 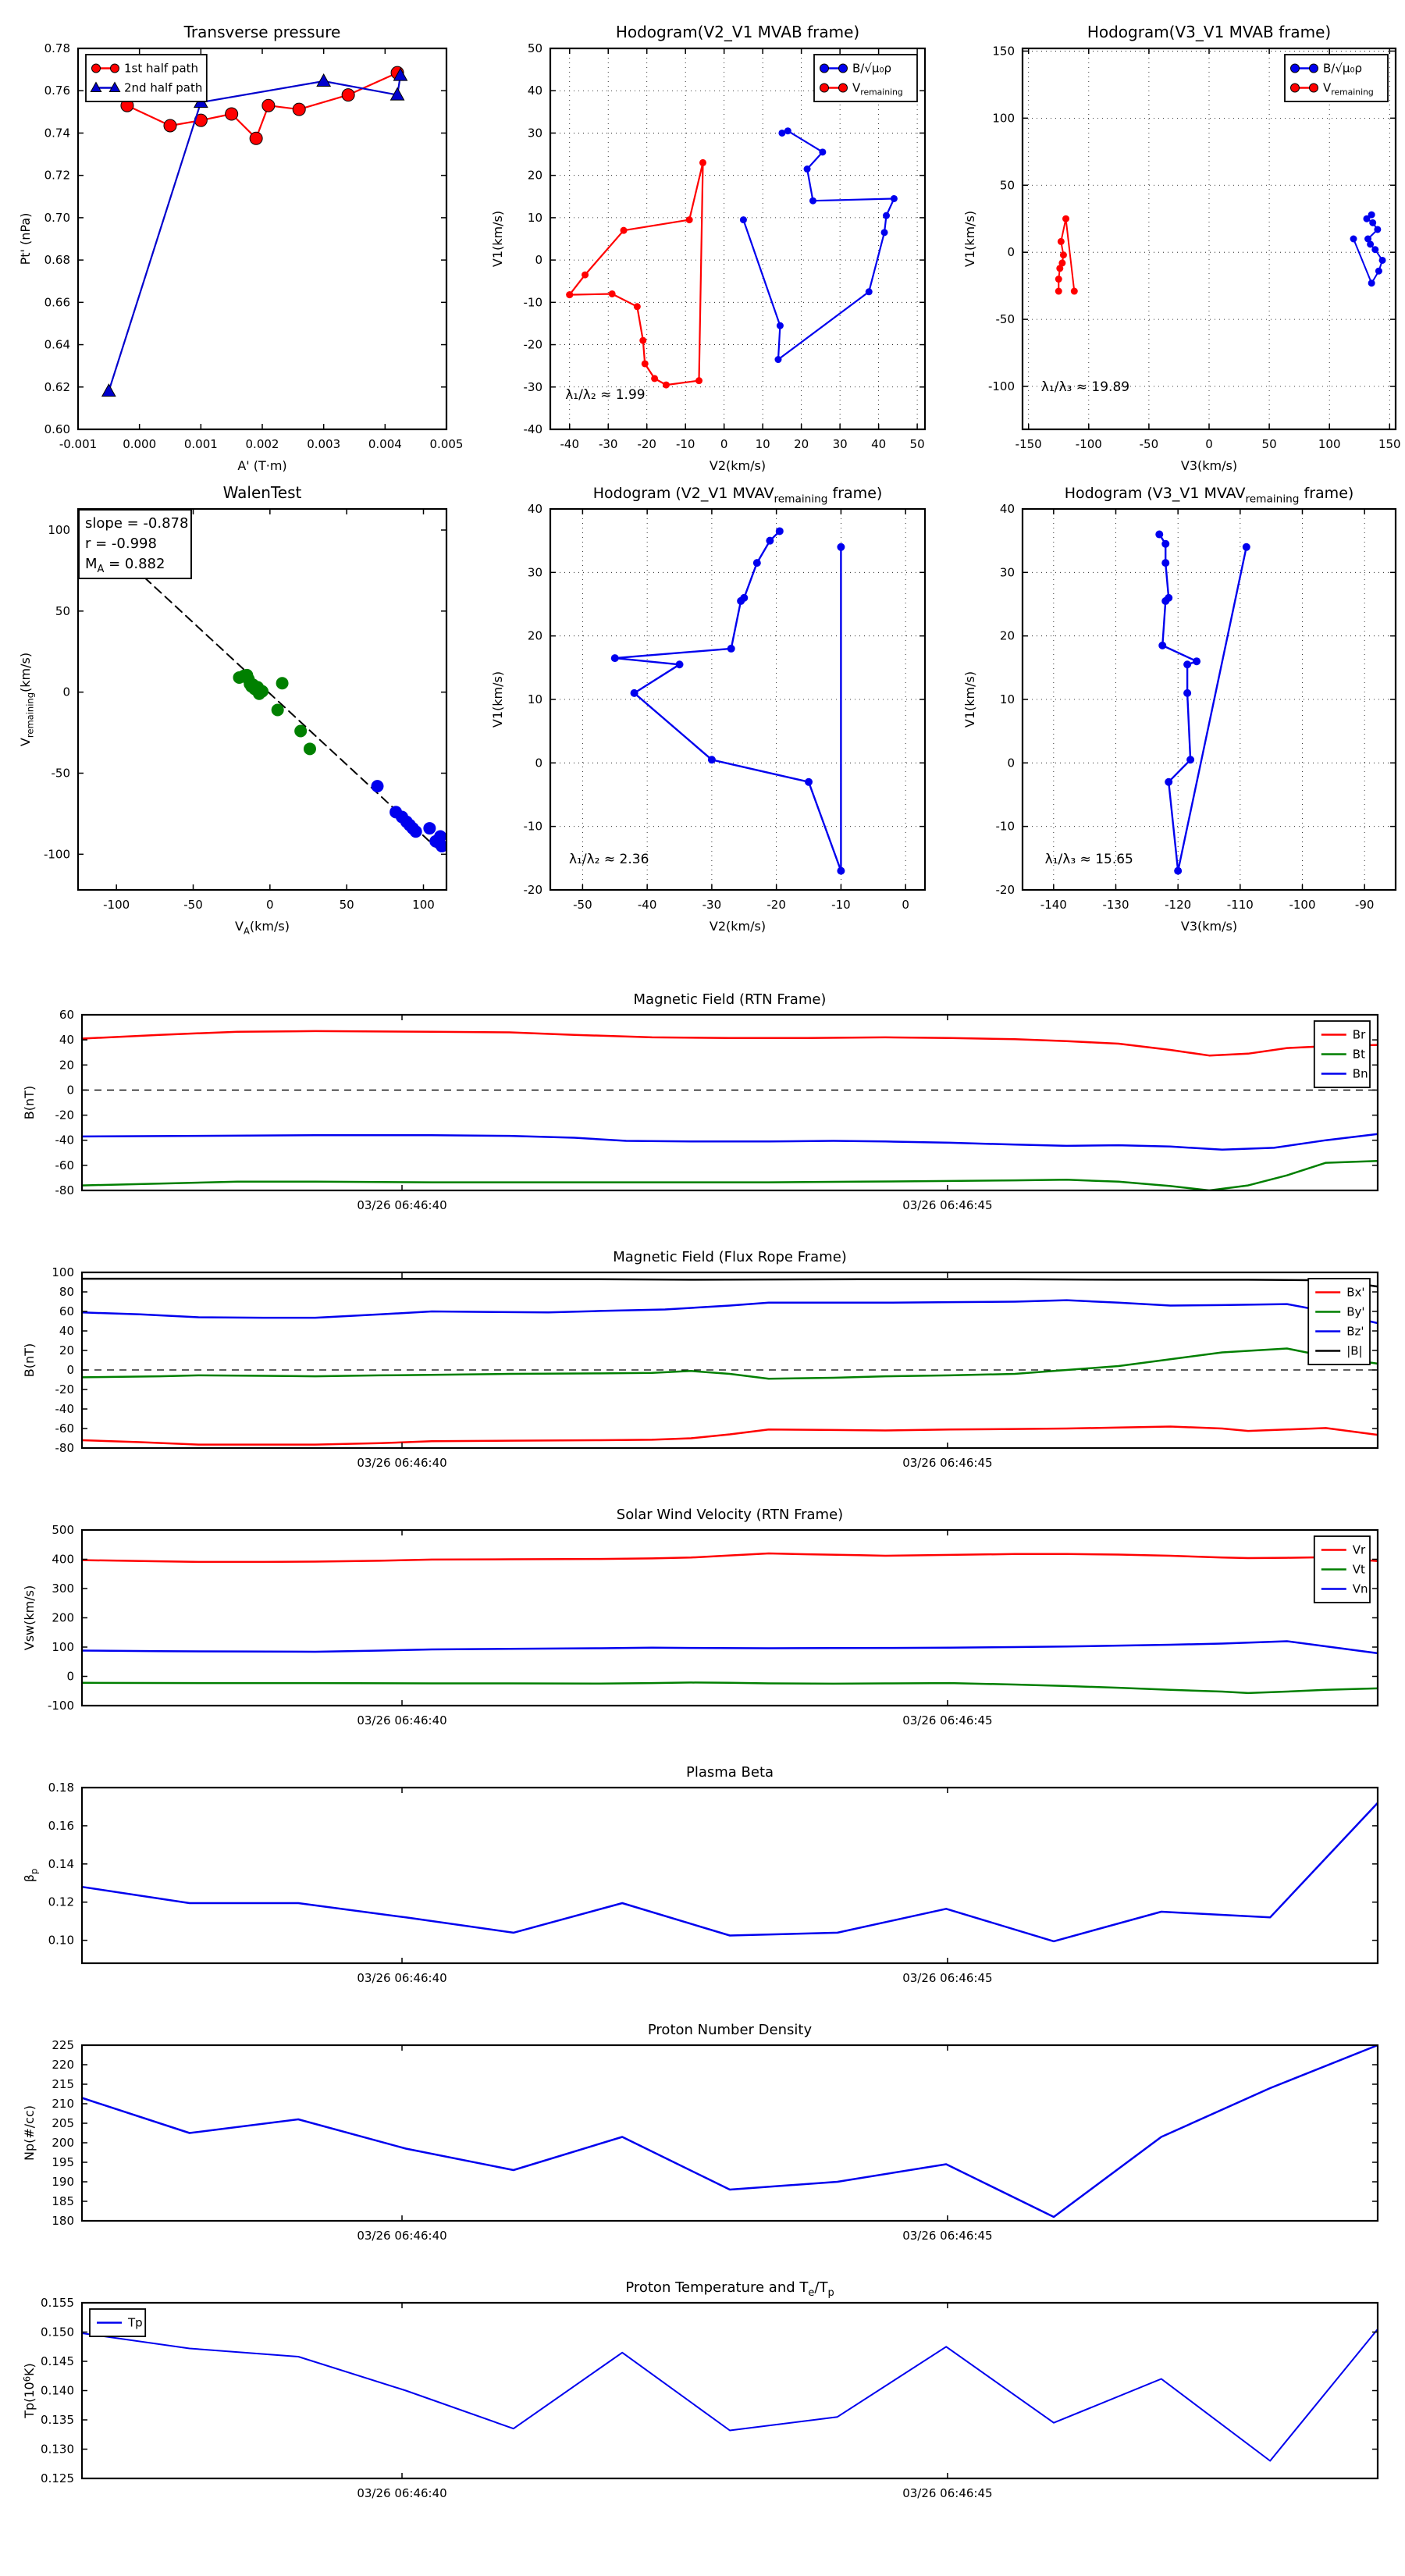 I want to click on stats-line: slope = -0.878, so click(x=136, y=523).